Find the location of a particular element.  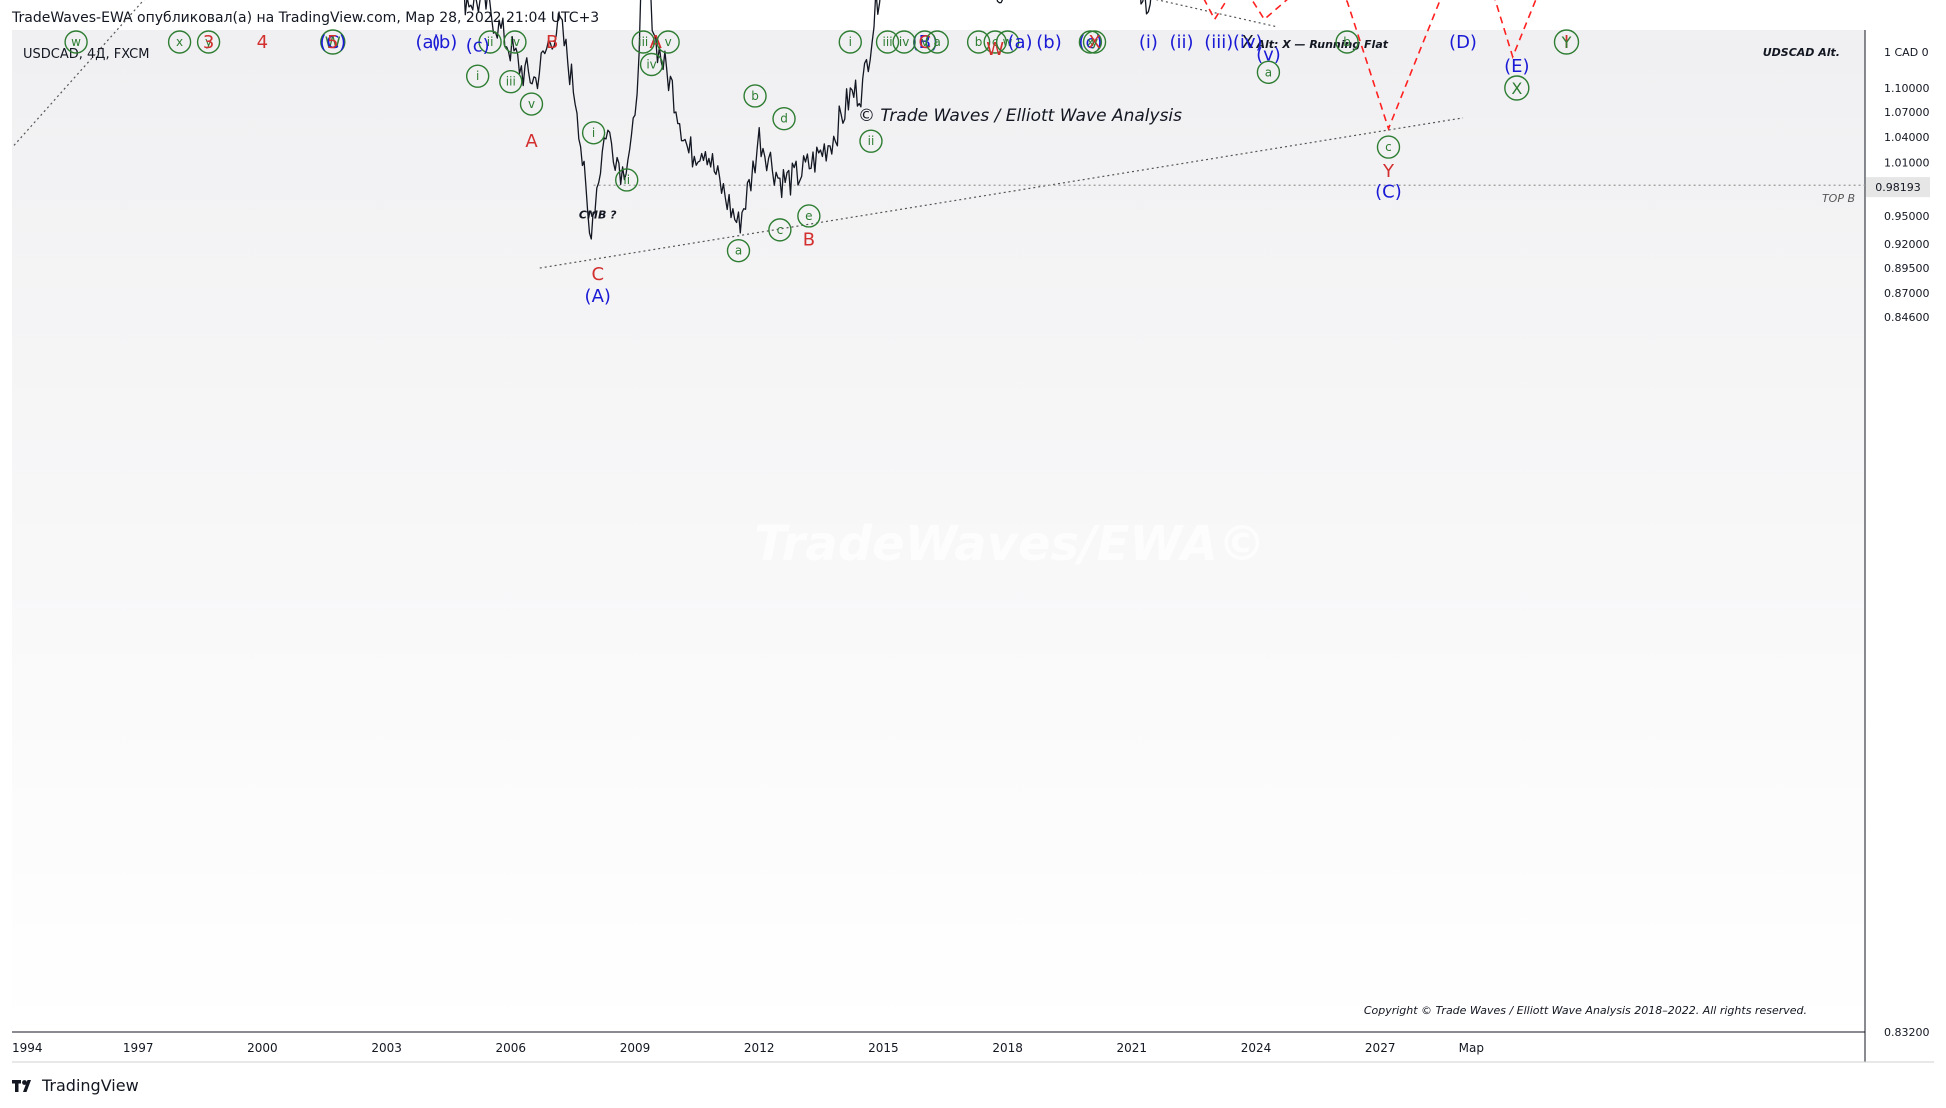

x-tick-label: 2021 is located at coordinates (1132, 1048).